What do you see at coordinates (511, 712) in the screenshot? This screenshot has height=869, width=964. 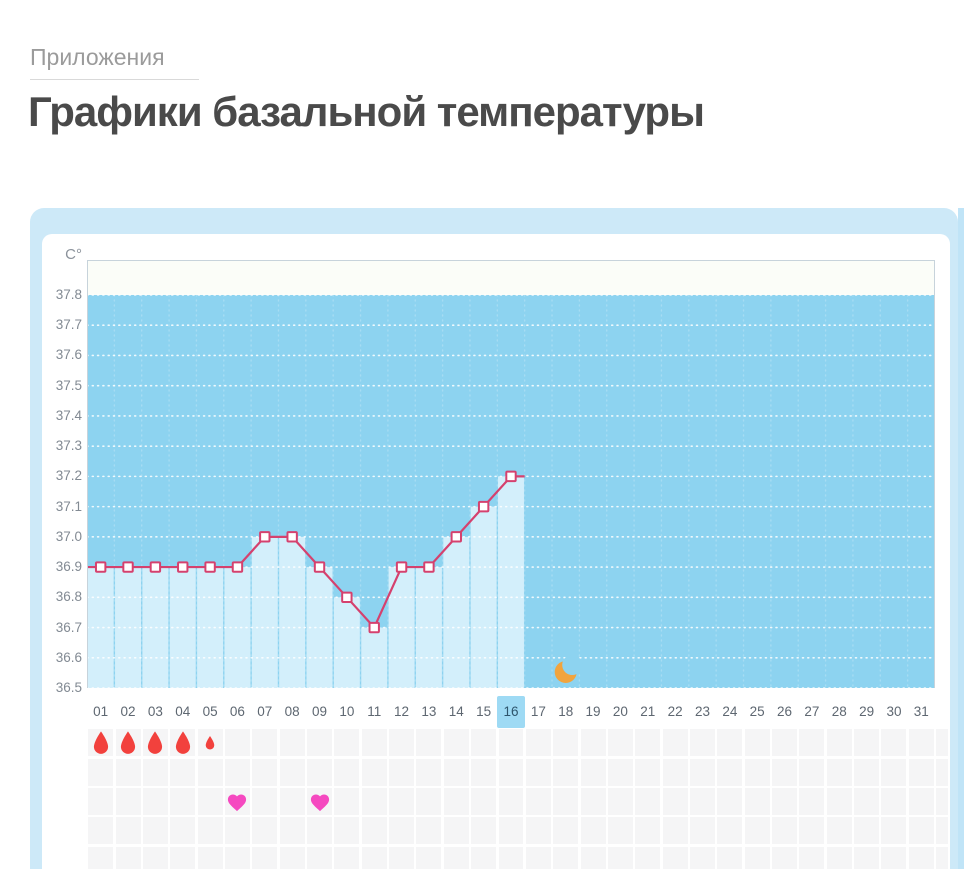 I see `day-label-16: 16` at bounding box center [511, 712].